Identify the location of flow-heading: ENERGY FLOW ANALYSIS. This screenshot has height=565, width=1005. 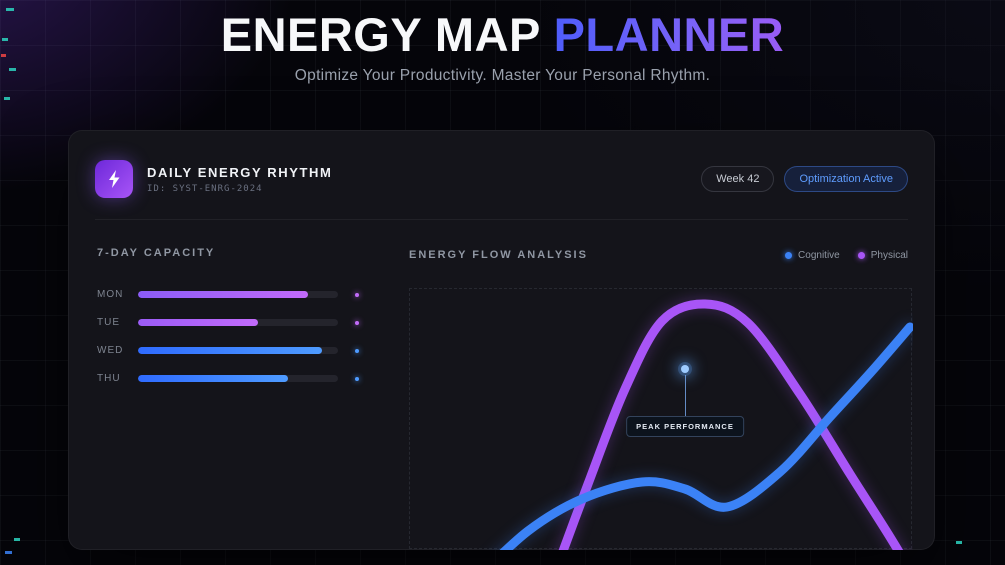
(498, 255).